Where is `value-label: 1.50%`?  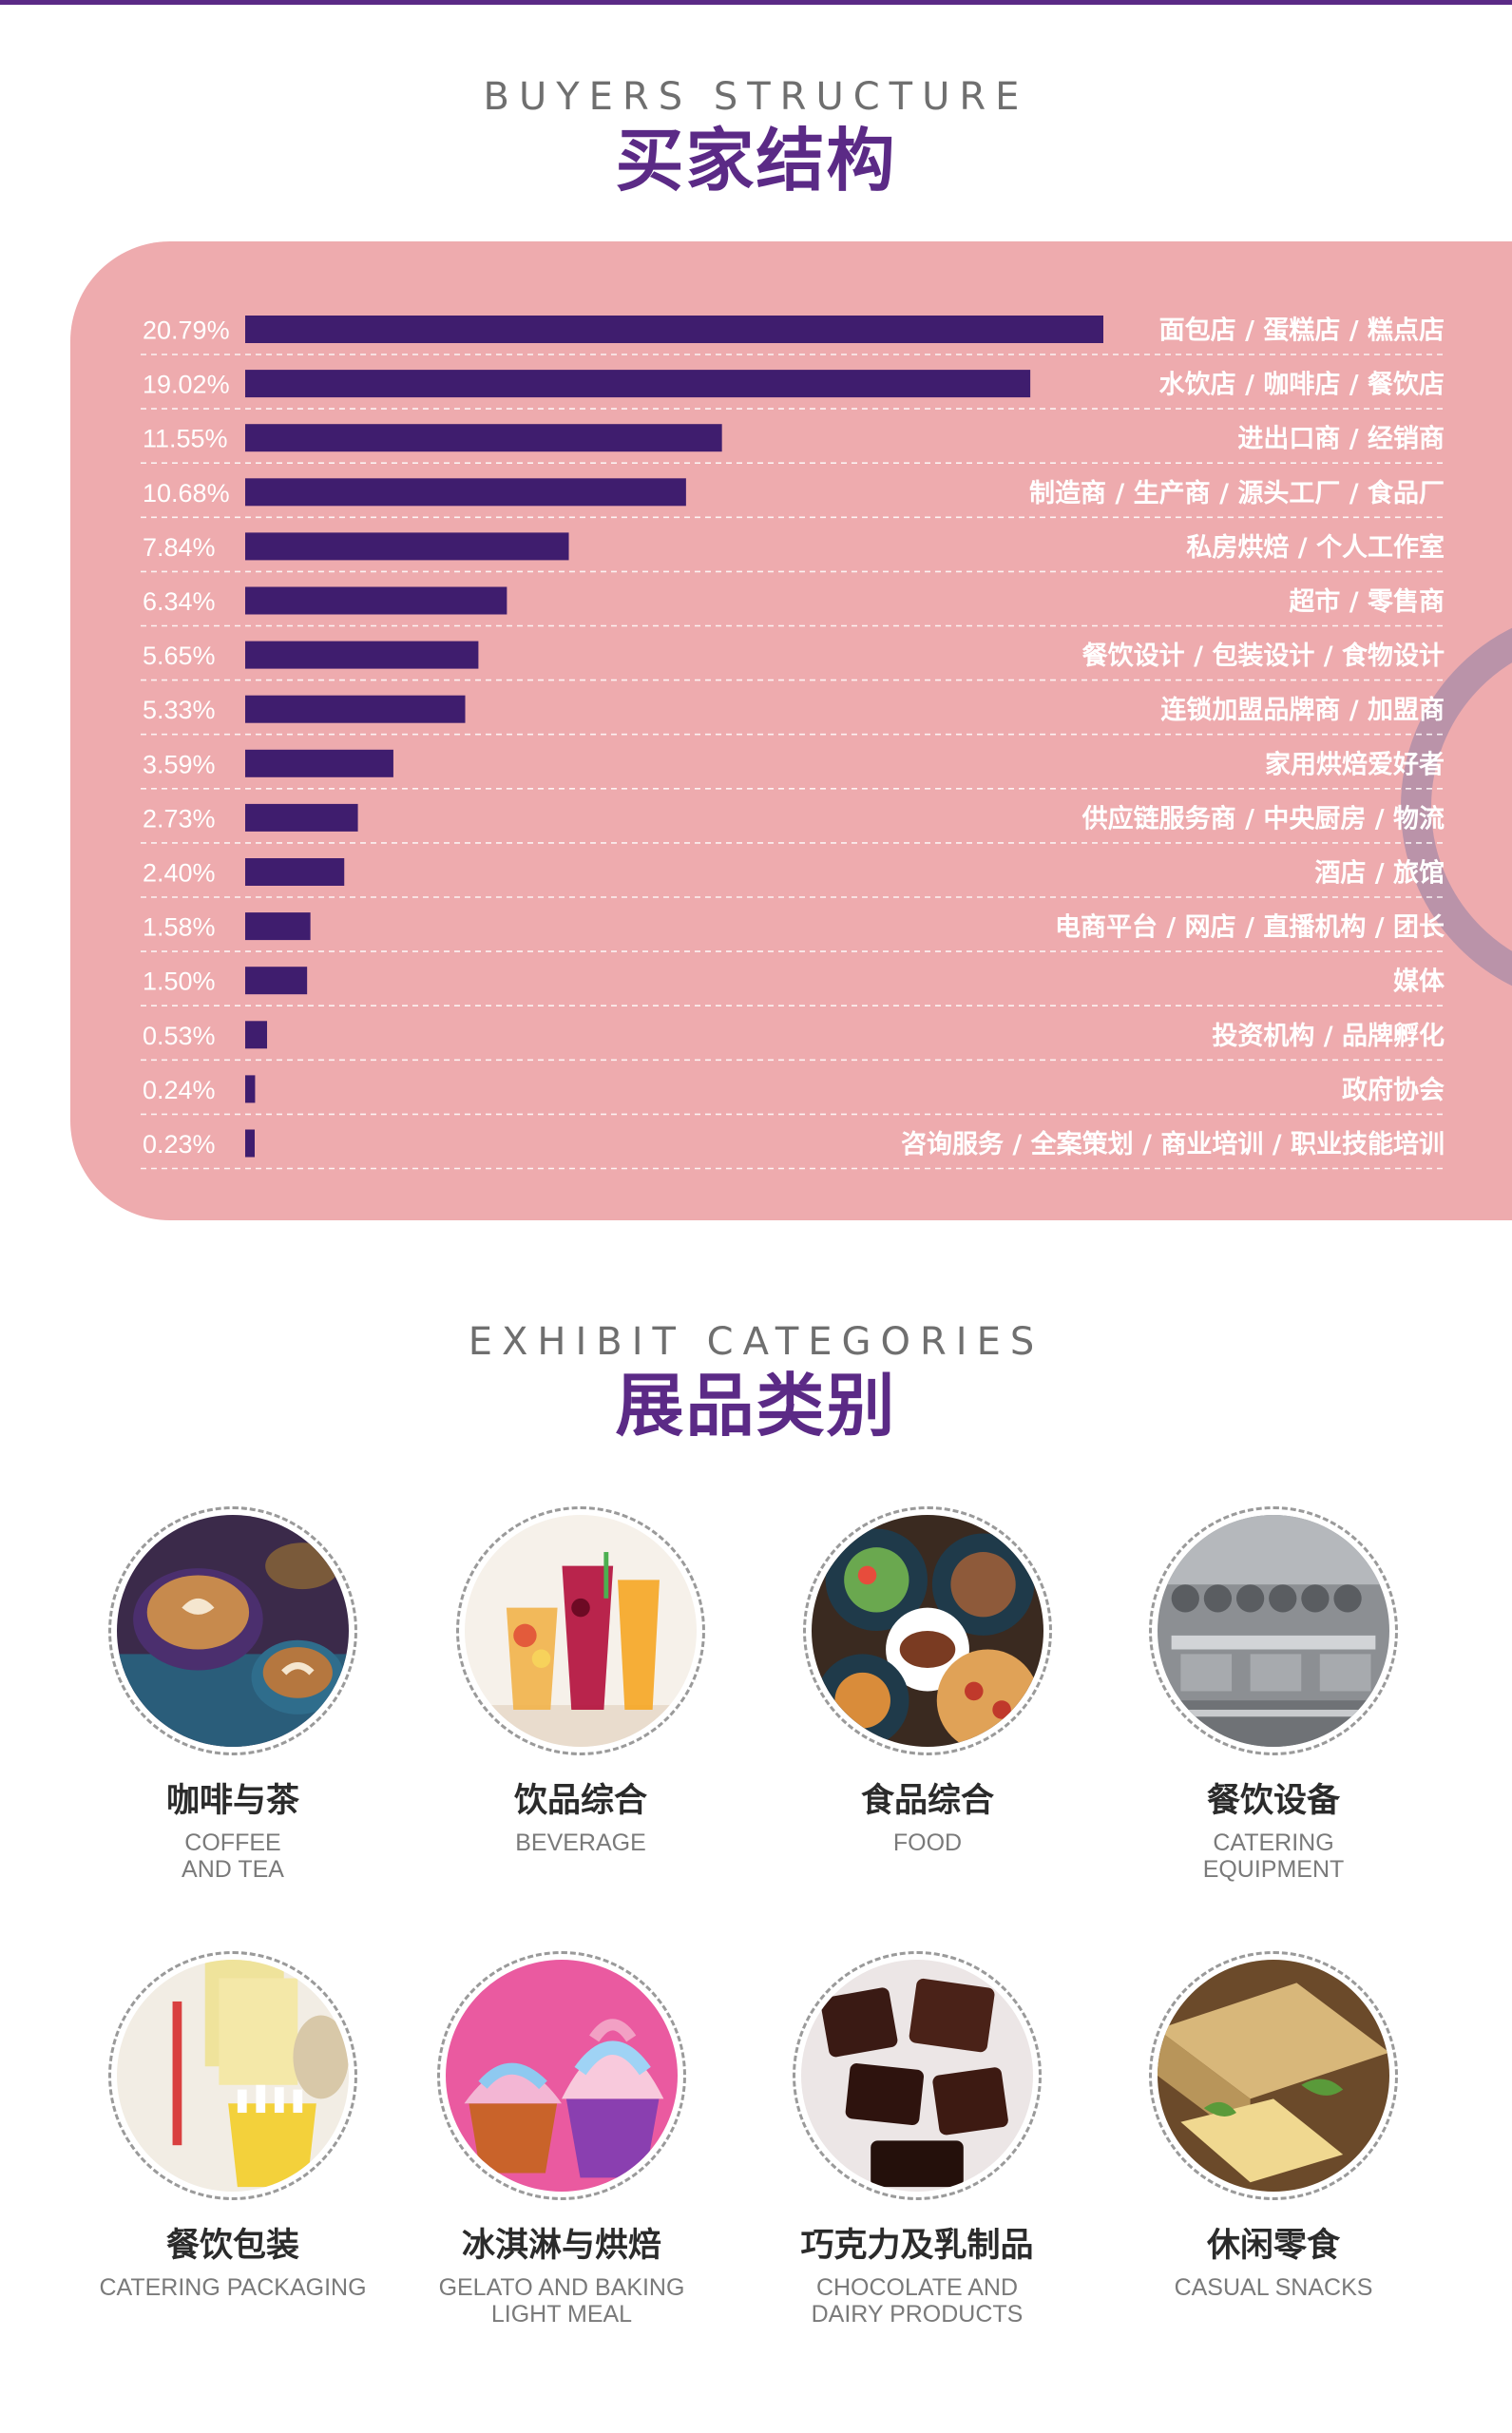
value-label: 1.50% is located at coordinates (179, 981).